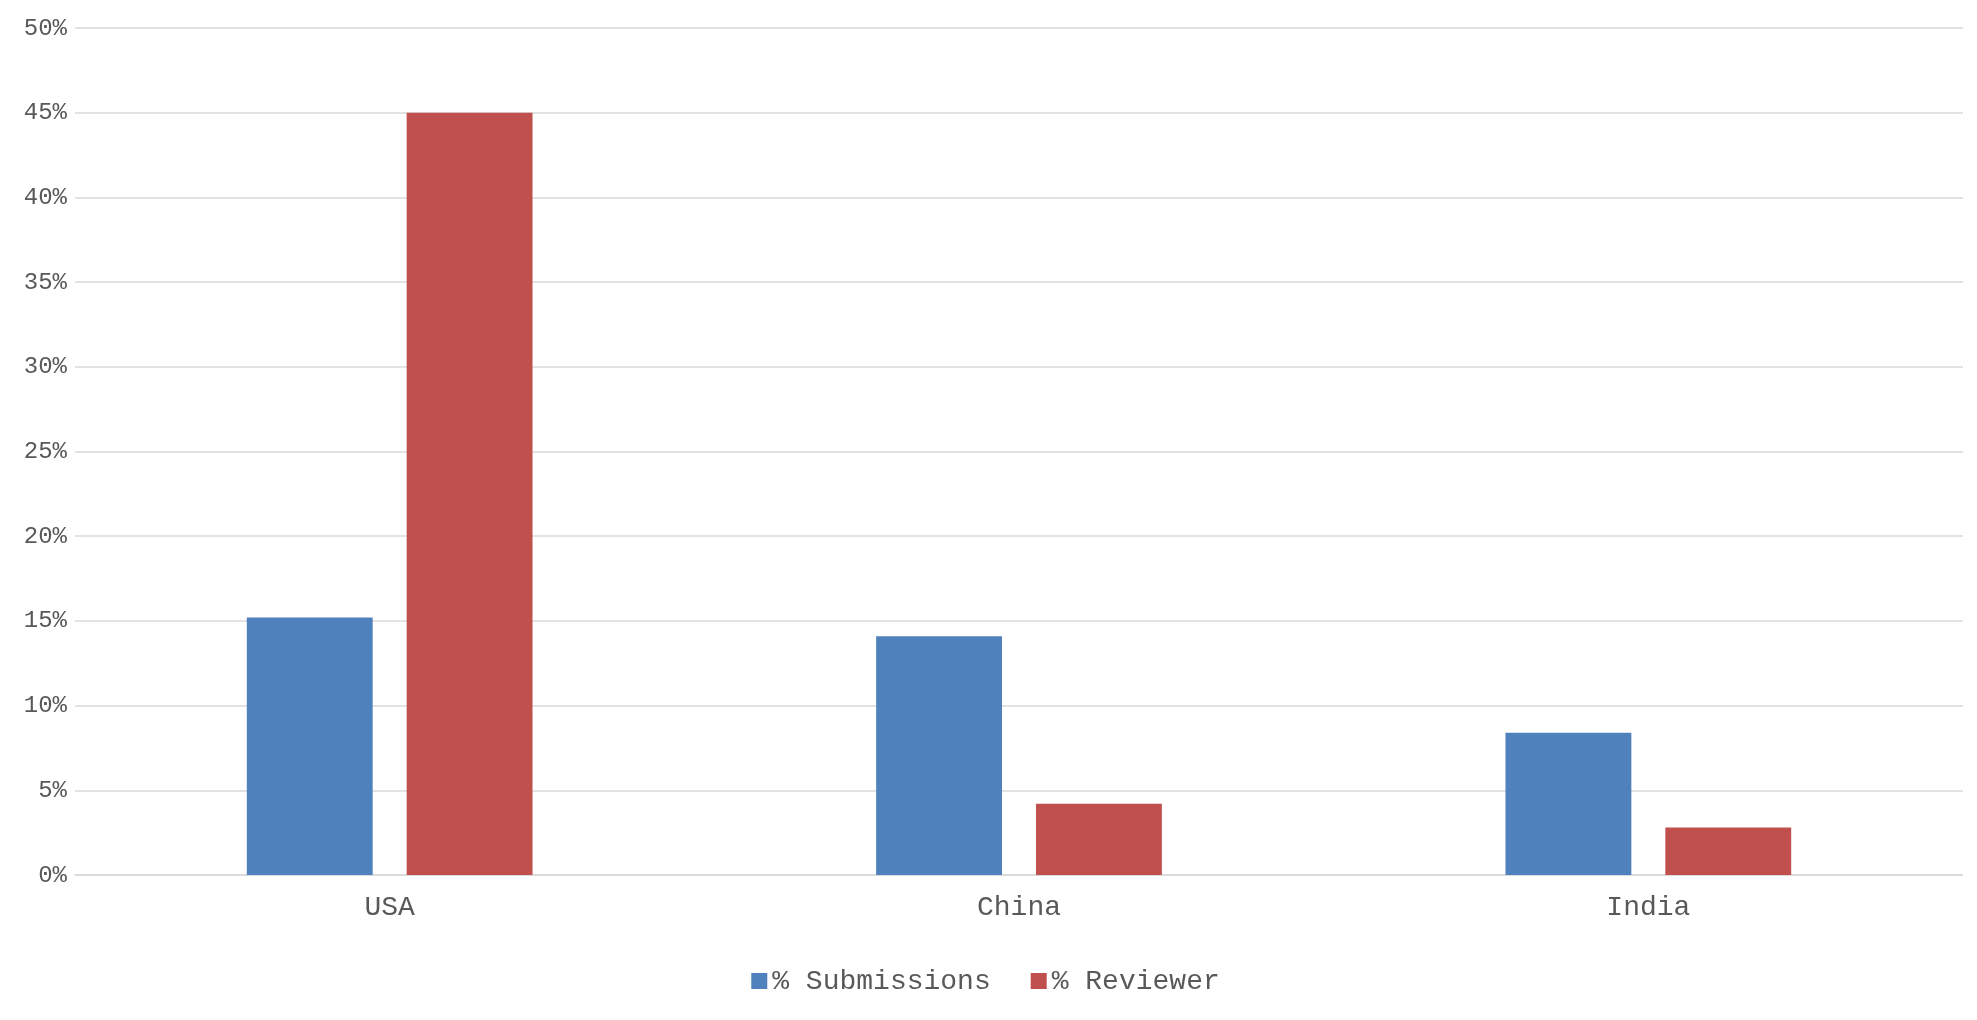 Image resolution: width=1977 pixels, height=1020 pixels. What do you see at coordinates (45, 28) in the screenshot?
I see `y-tick-label: 50%` at bounding box center [45, 28].